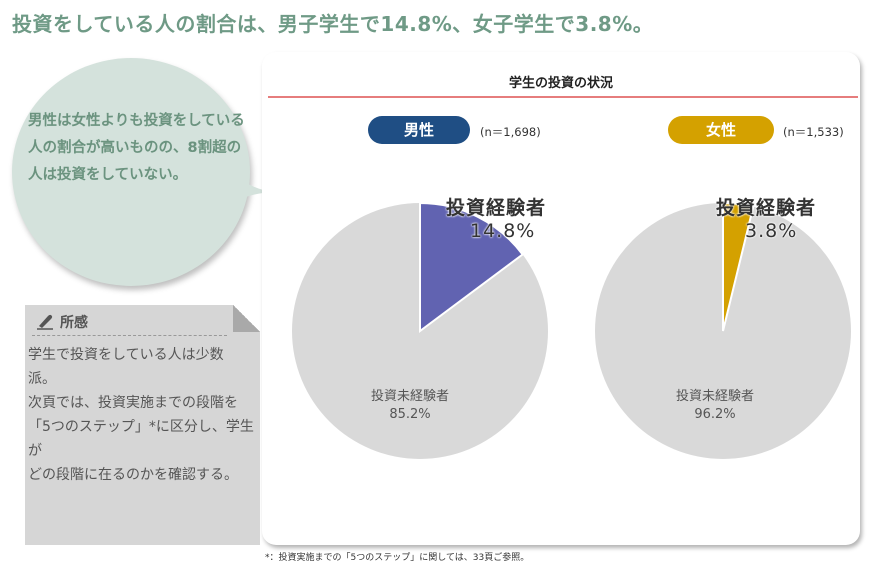 This screenshot has height=565, width=870. I want to click on memo-title: 所感, so click(74, 323).